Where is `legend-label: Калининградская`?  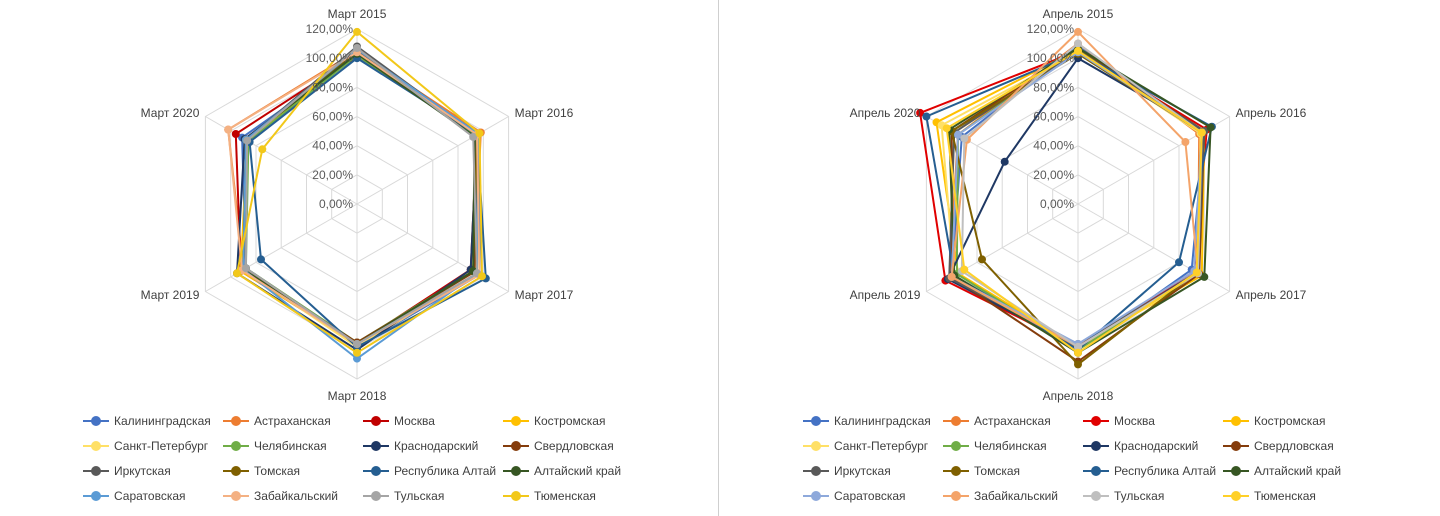 legend-label: Калининградская is located at coordinates (162, 421).